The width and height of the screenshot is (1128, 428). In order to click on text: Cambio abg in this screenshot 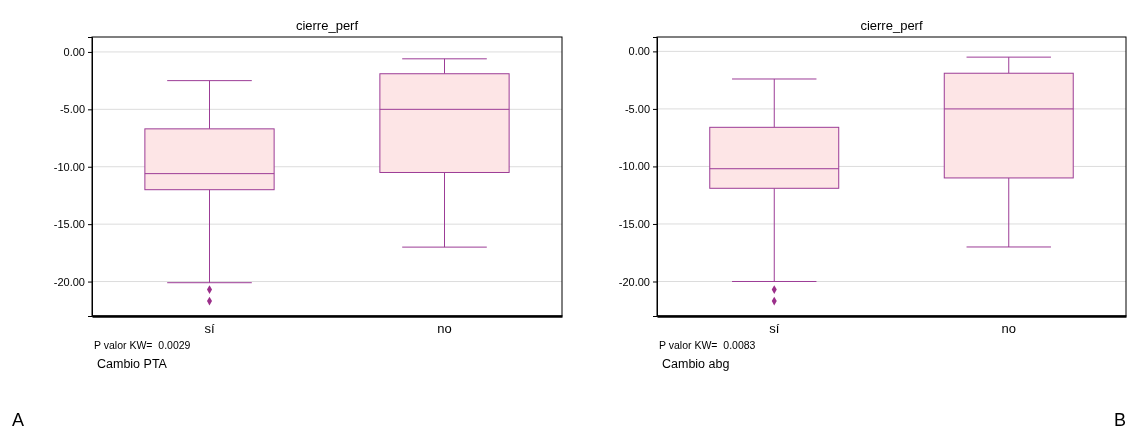, I will do `click(696, 364)`.